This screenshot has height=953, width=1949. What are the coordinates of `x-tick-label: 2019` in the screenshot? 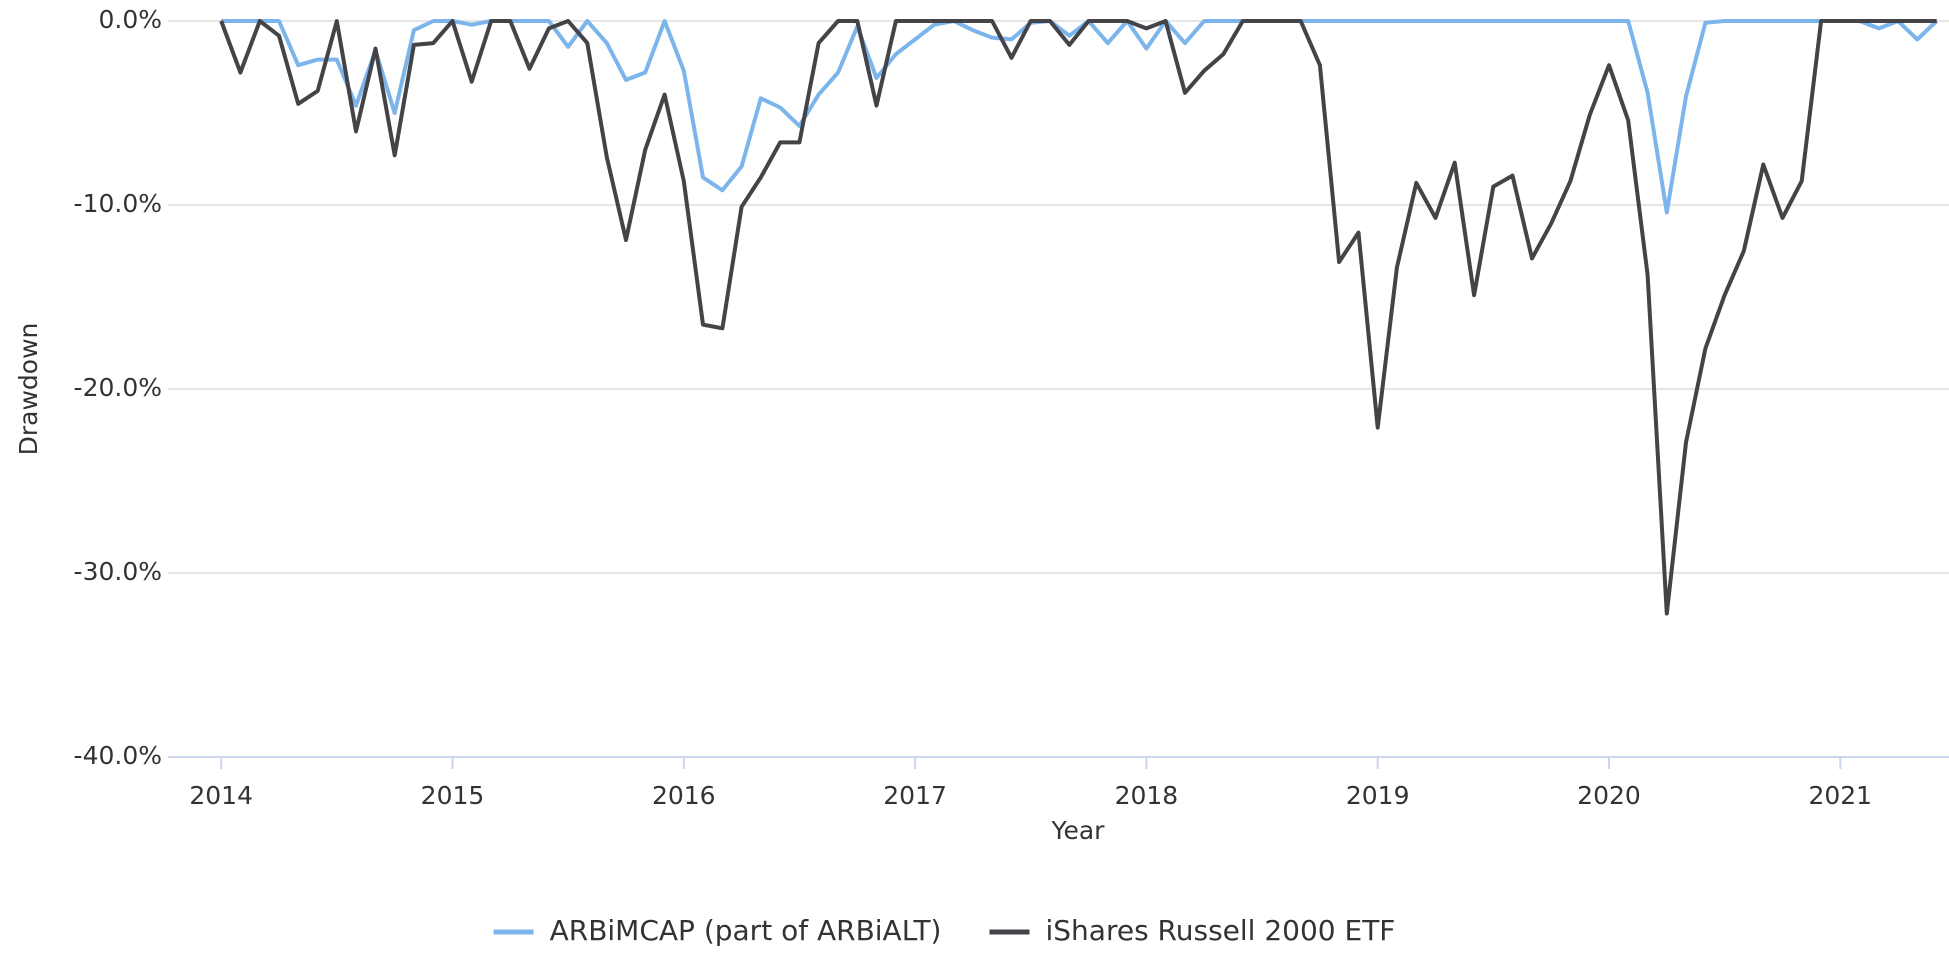 It's located at (1378, 795).